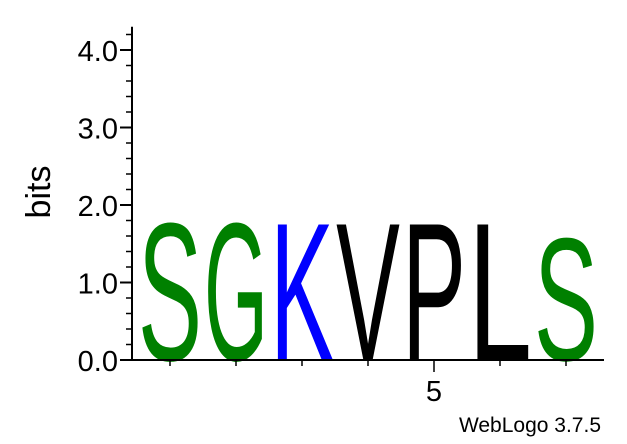  What do you see at coordinates (98, 130) in the screenshot?
I see `y-tick-label: 3.0` at bounding box center [98, 130].